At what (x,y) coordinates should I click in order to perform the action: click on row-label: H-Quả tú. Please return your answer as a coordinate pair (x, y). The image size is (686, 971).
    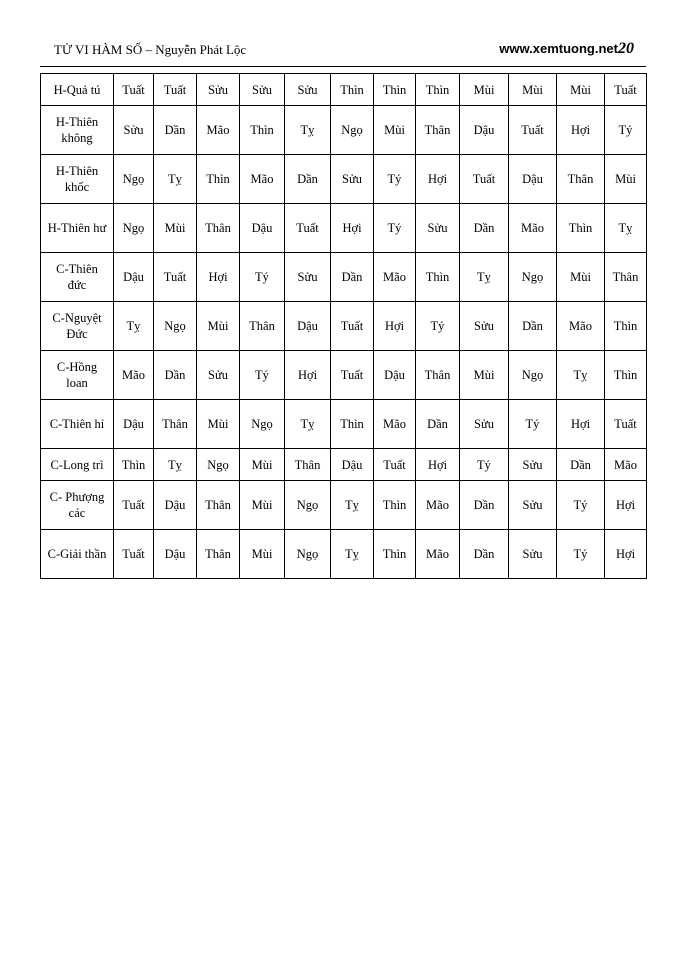
    Looking at the image, I should click on (77, 89).